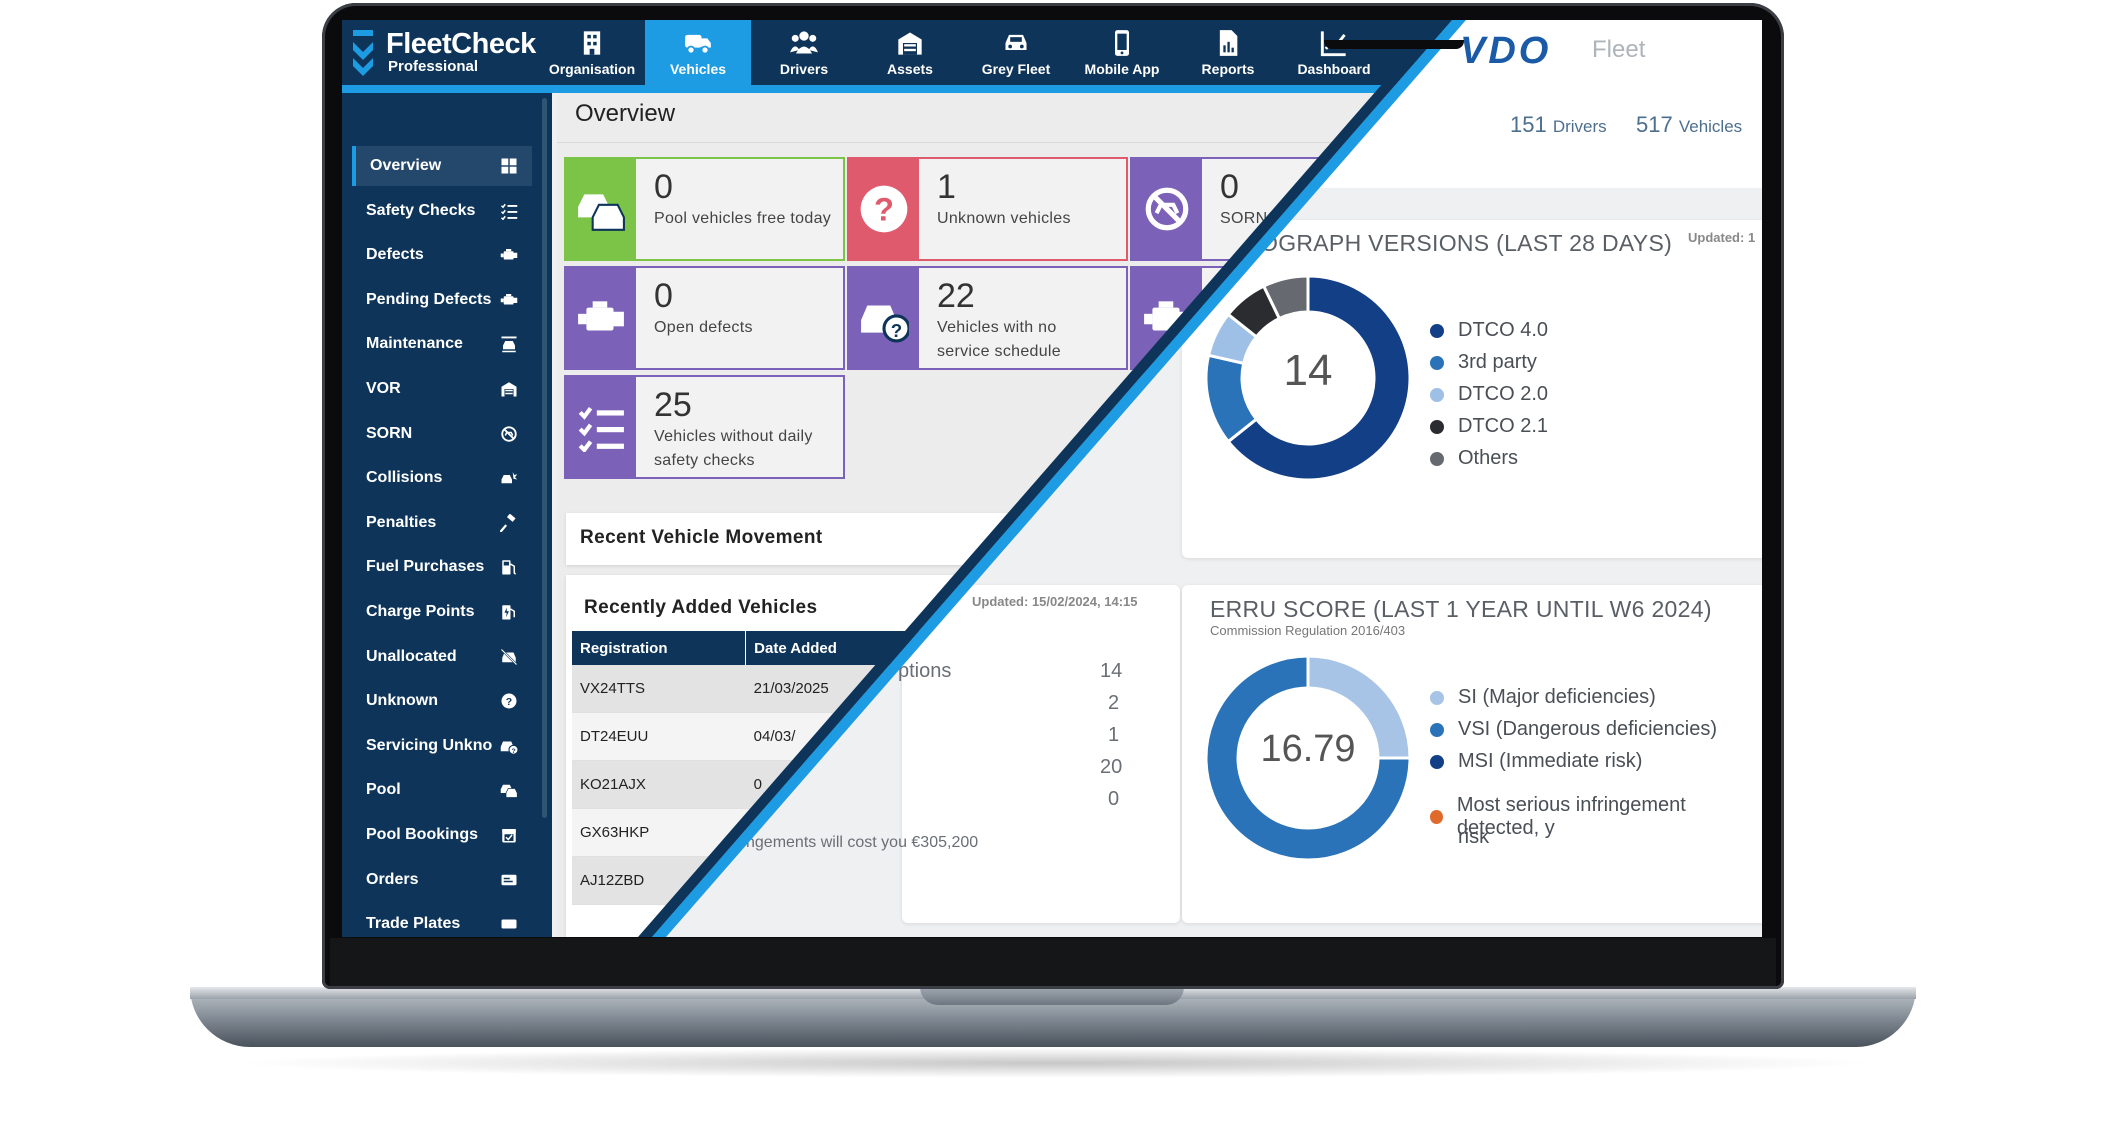 The width and height of the screenshot is (2126, 1125). I want to click on sidebar-item-label: Charge Points, so click(420, 611).